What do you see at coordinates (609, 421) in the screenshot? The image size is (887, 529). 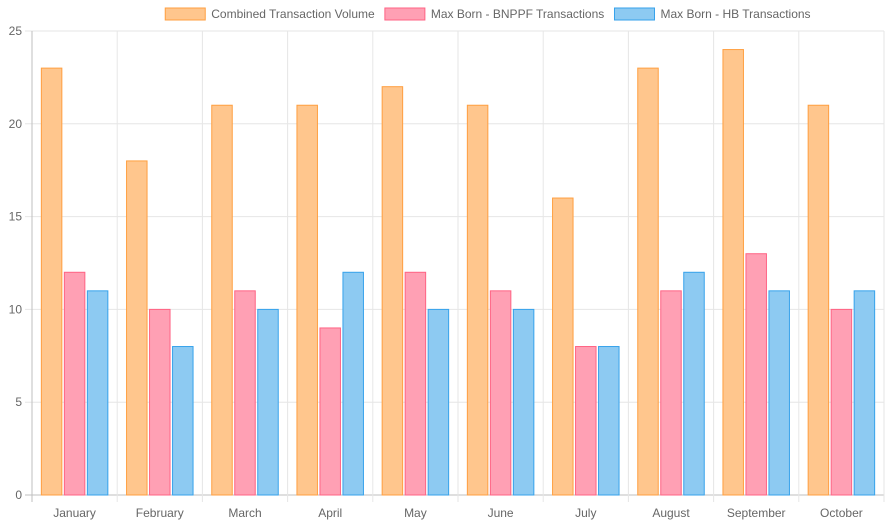 I see `bar-max-born-hb-transactions-july` at bounding box center [609, 421].